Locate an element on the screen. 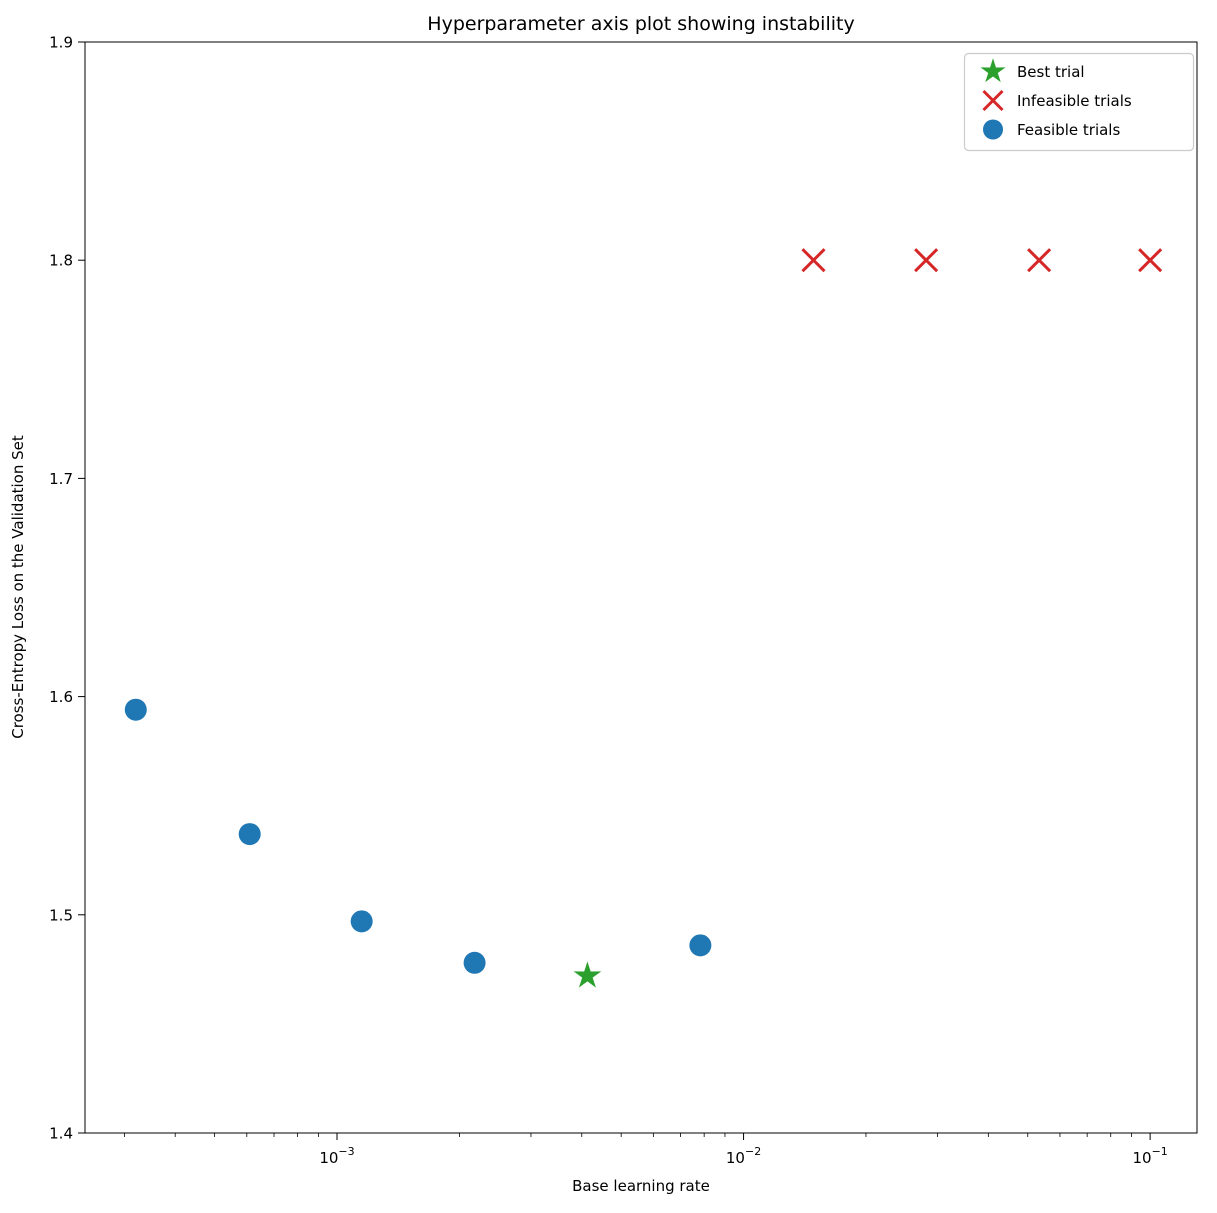 The image size is (1217, 1213). legend-x-icon is located at coordinates (993, 100).